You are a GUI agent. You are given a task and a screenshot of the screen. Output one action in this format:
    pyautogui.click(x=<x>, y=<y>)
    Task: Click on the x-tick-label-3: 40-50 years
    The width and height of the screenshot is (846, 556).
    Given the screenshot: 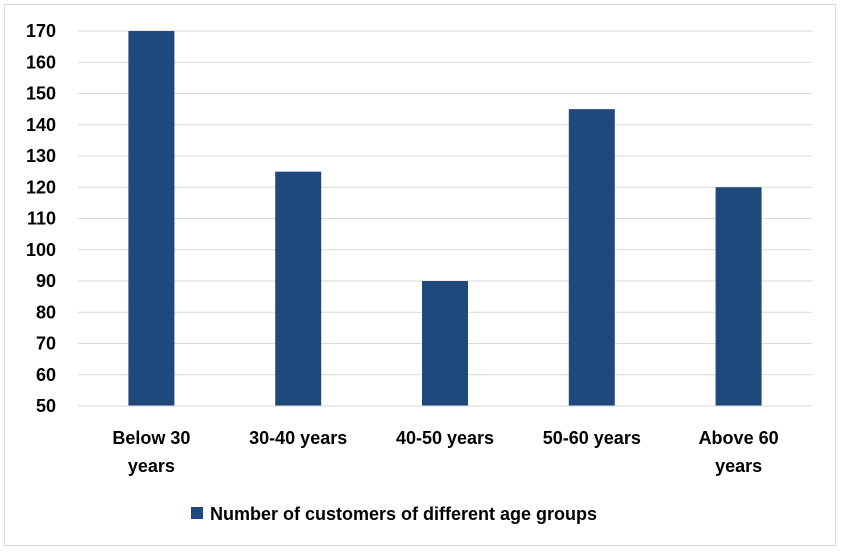 What is the action you would take?
    pyautogui.click(x=445, y=438)
    